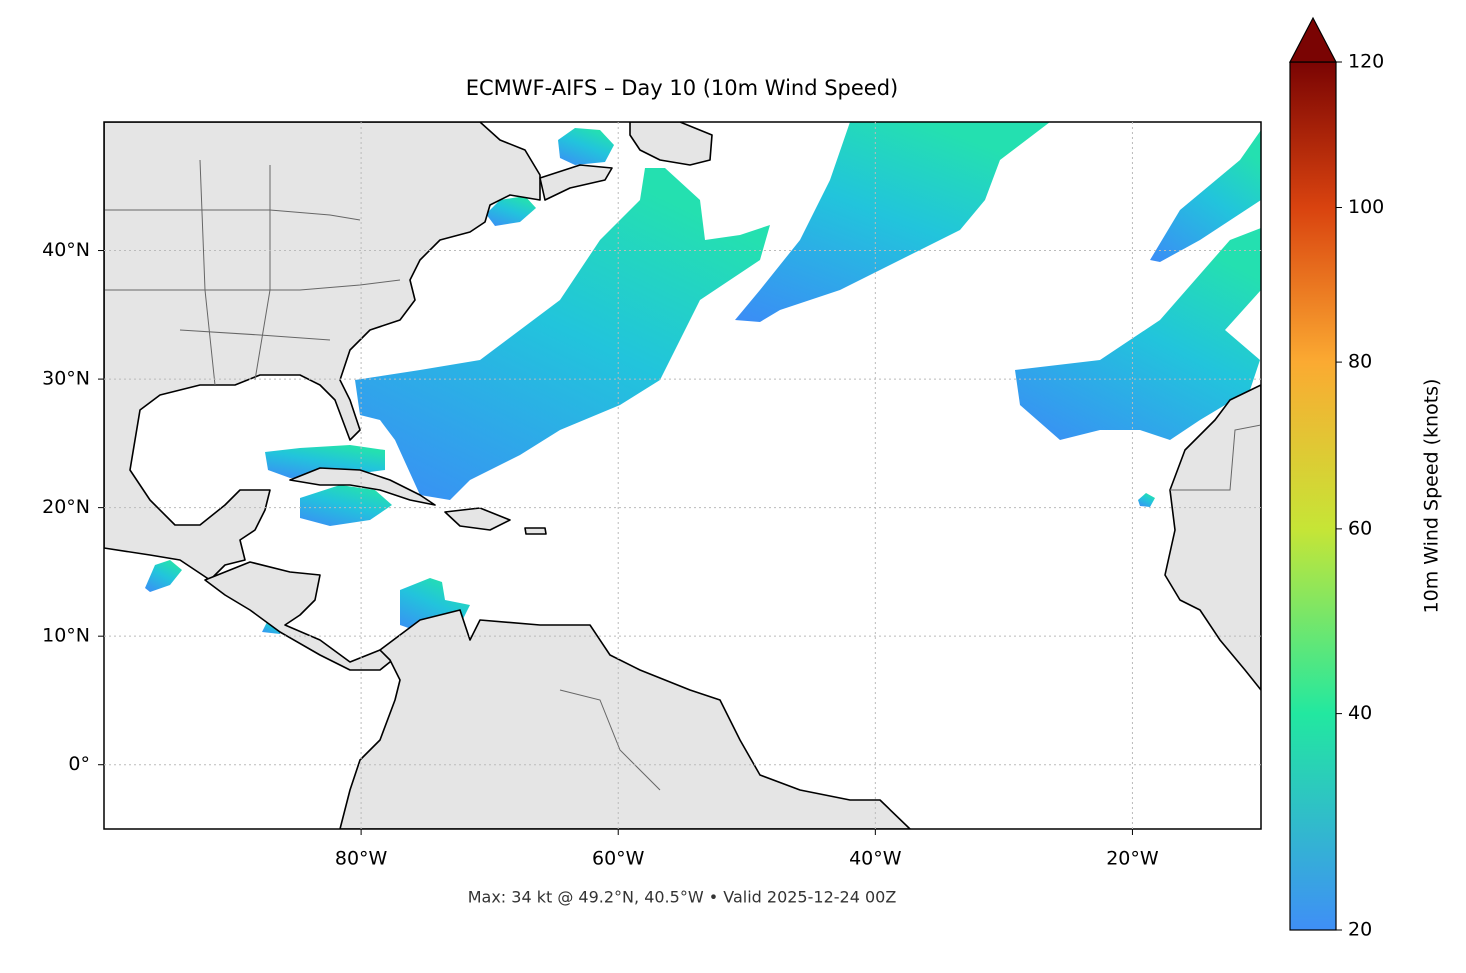 The height and width of the screenshot is (973, 1466). What do you see at coordinates (361, 859) in the screenshot?
I see `x-tick-label: 80°W` at bounding box center [361, 859].